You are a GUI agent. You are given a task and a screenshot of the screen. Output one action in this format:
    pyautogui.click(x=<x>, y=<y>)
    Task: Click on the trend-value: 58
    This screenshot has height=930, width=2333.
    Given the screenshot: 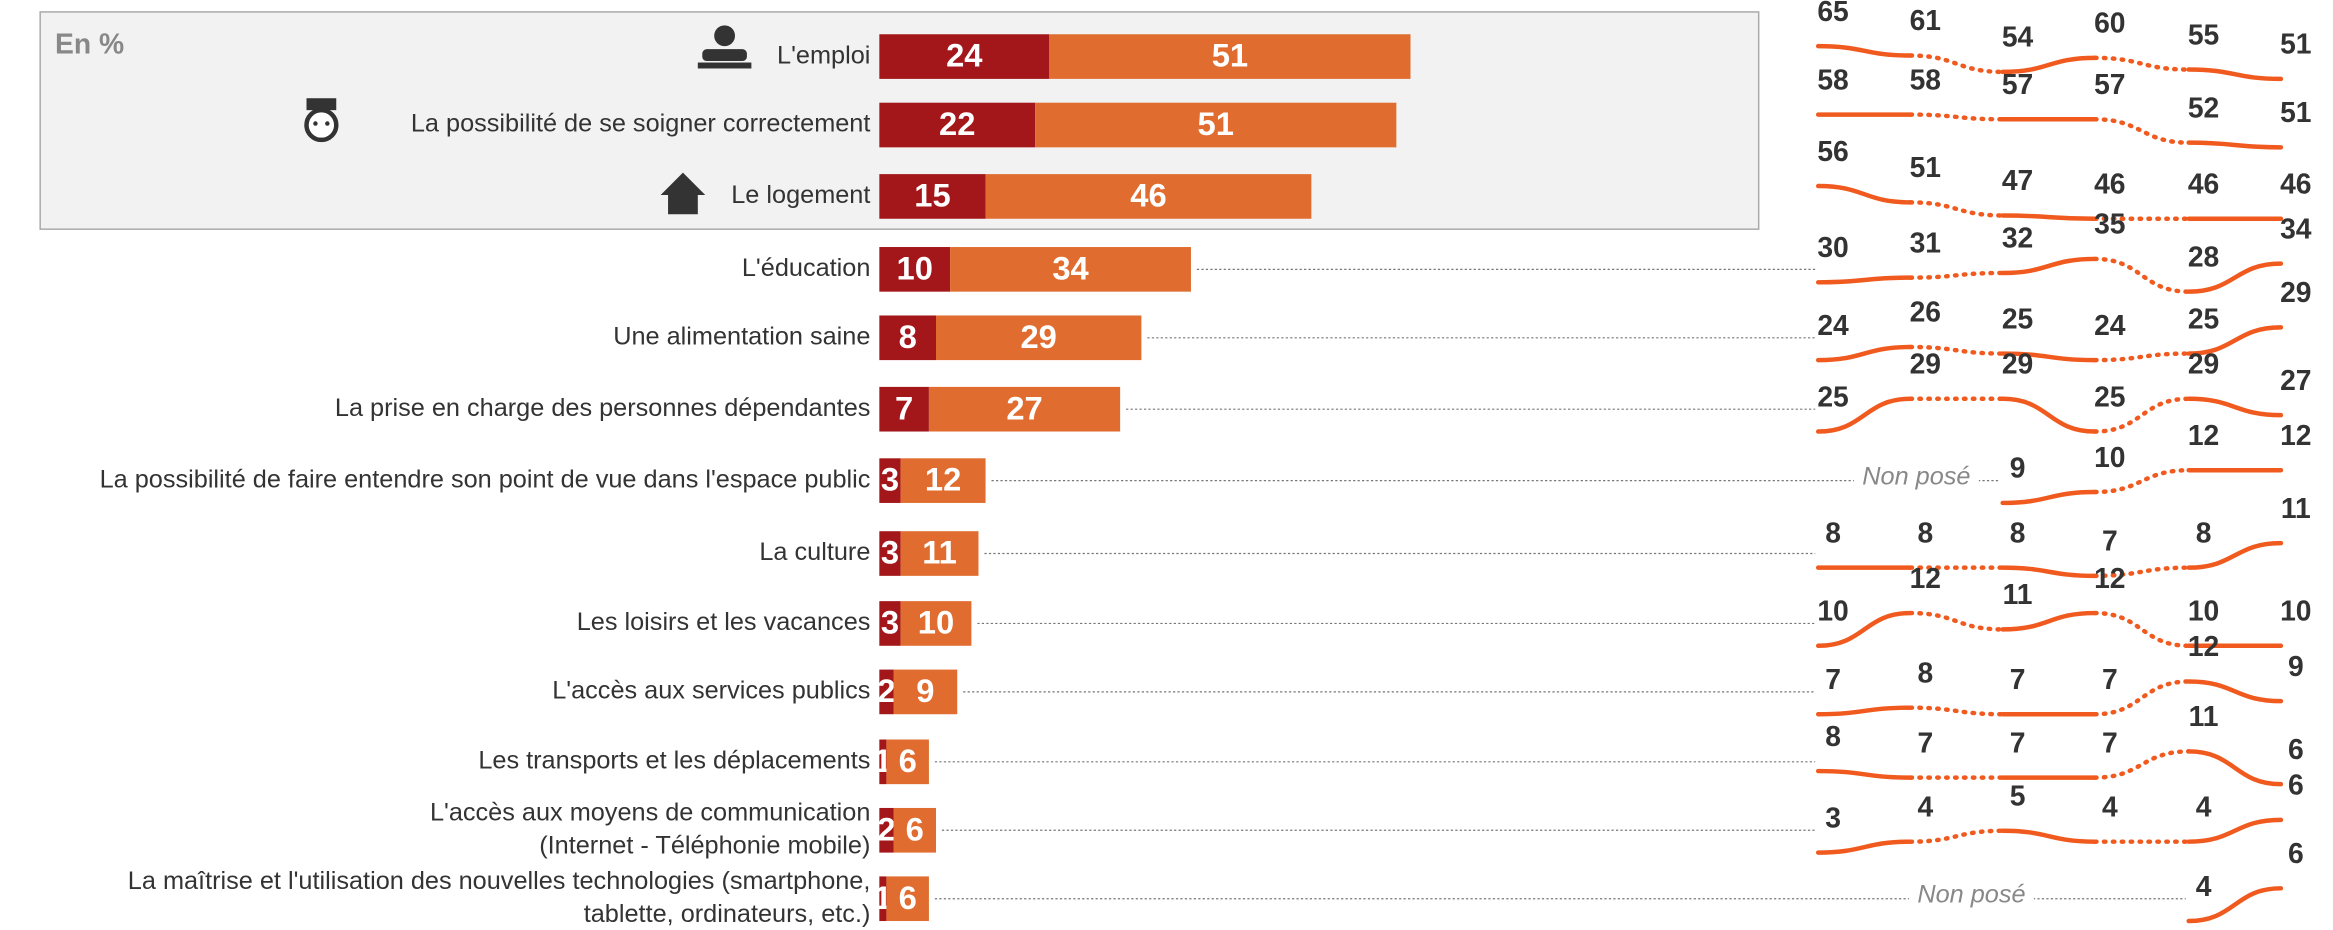 What is the action you would take?
    pyautogui.click(x=1925, y=79)
    